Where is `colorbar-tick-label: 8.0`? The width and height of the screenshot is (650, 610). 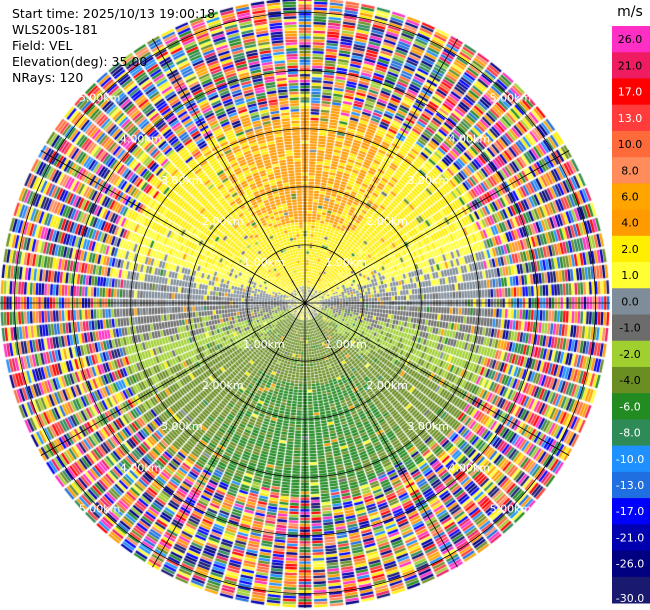 colorbar-tick-label: 8.0 is located at coordinates (630, 170).